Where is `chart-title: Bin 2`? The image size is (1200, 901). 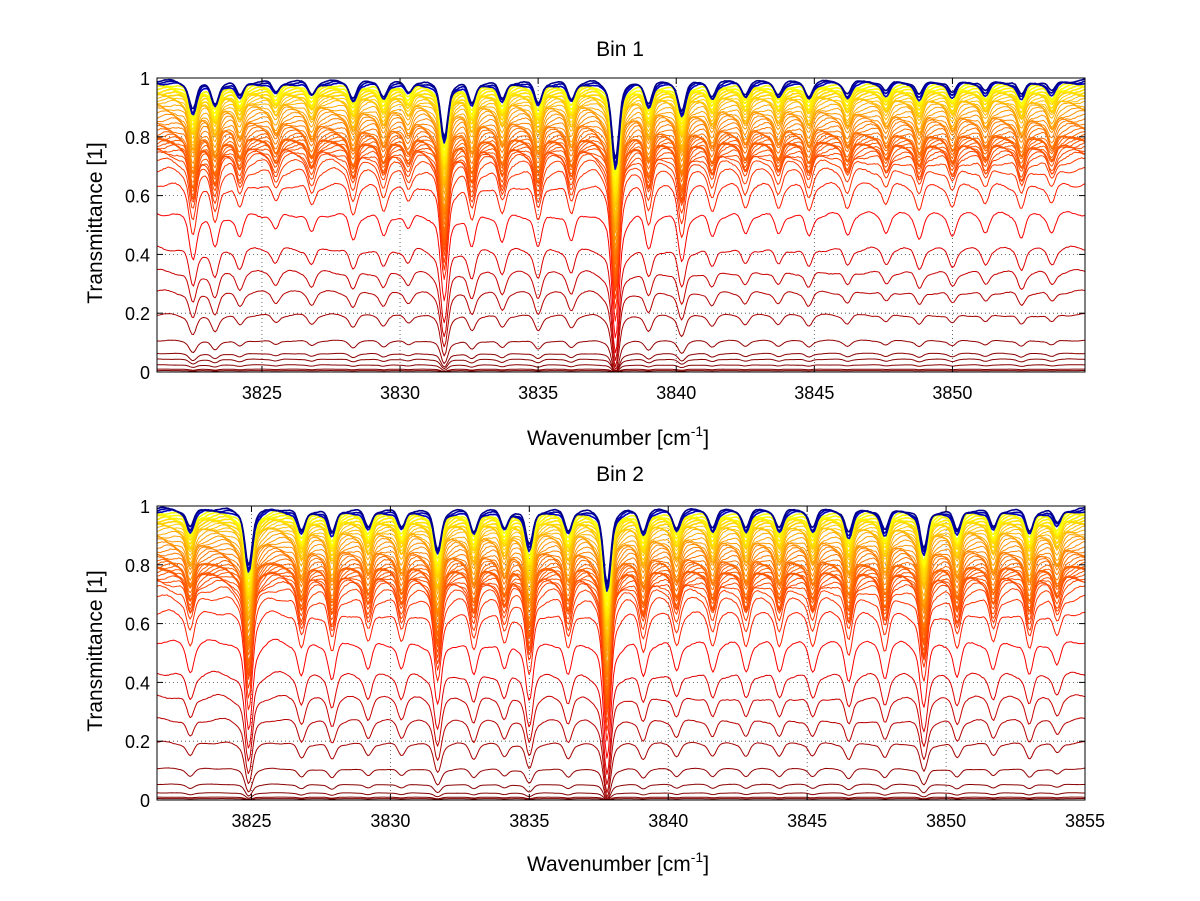 chart-title: Bin 2 is located at coordinates (620, 474).